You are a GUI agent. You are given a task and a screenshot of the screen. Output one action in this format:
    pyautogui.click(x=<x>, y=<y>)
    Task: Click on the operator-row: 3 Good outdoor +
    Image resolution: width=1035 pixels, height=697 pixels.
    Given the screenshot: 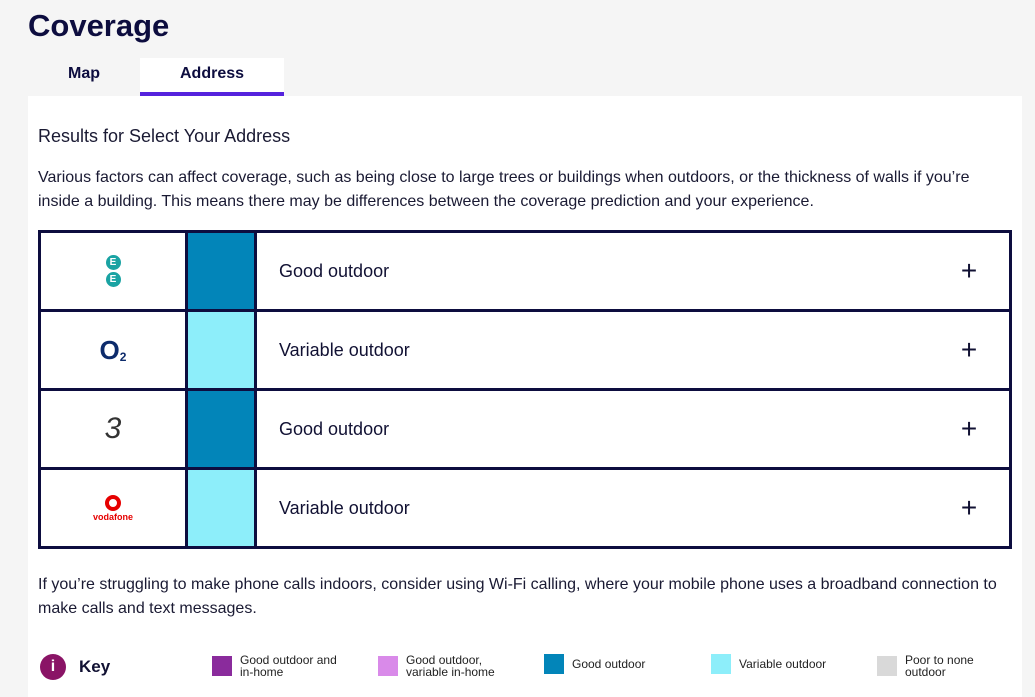 What is the action you would take?
    pyautogui.click(x=525, y=427)
    